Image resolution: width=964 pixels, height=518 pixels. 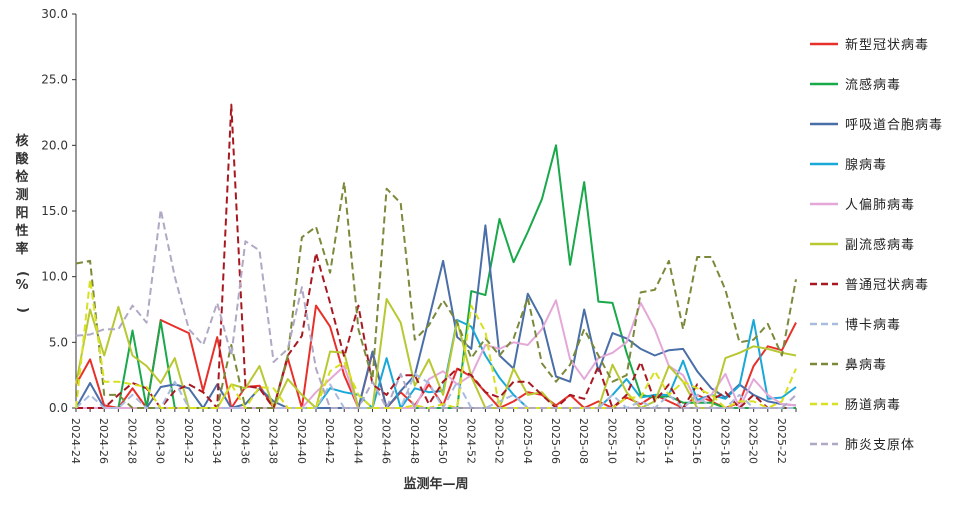 What do you see at coordinates (880, 205) in the screenshot?
I see `legend-label: 人偏肺病毒` at bounding box center [880, 205].